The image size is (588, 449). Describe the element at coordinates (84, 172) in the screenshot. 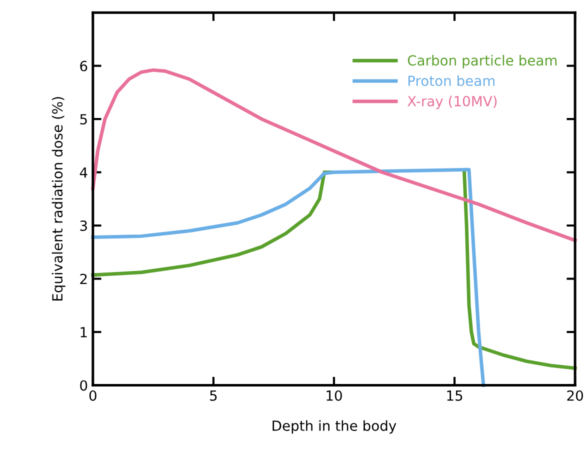

I see `y-tick-label: 4` at that location.